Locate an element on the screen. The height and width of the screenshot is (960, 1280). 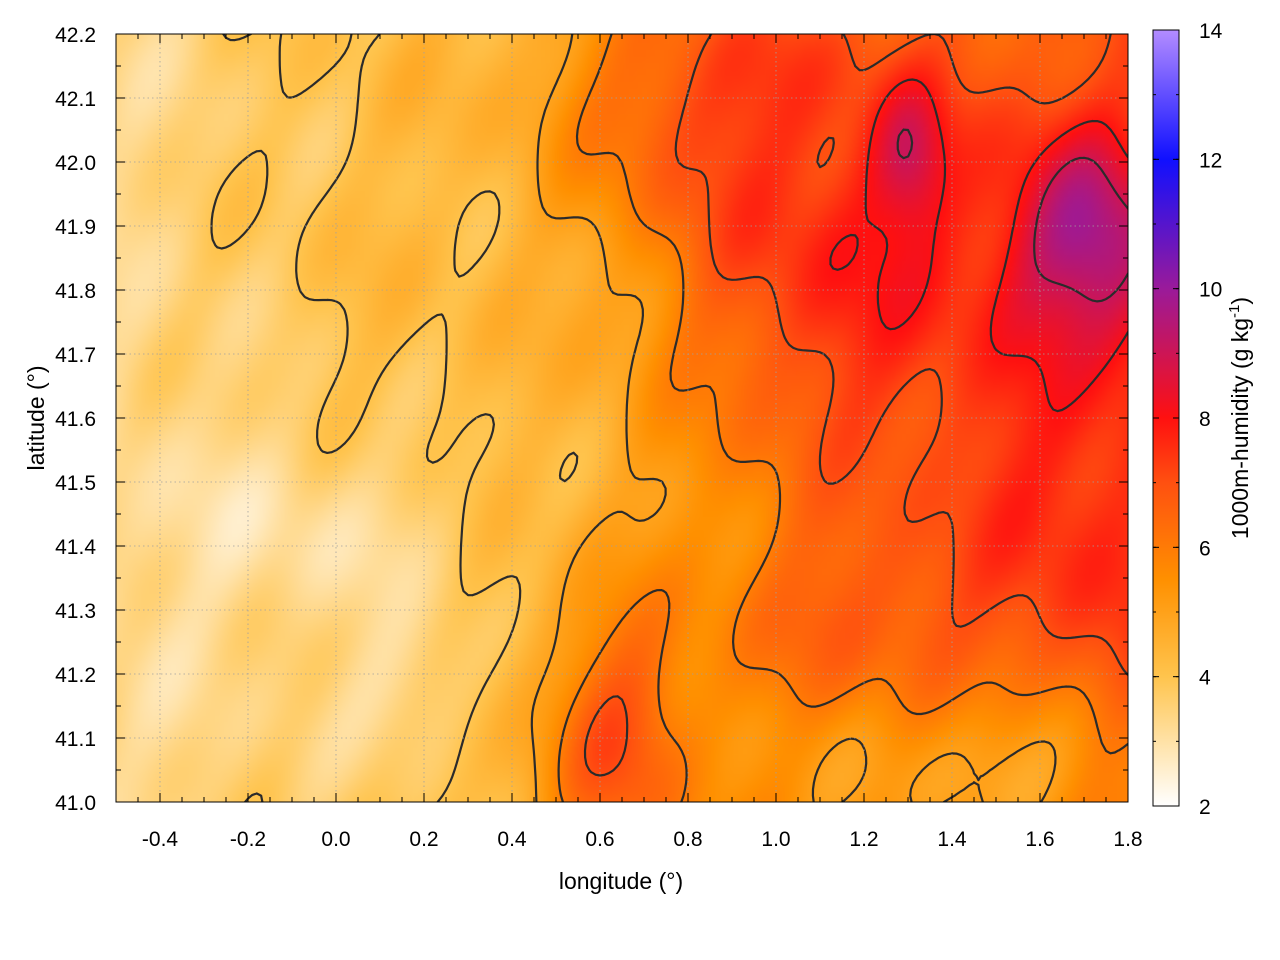
x-tick-label: 0.0 is located at coordinates (335, 839).